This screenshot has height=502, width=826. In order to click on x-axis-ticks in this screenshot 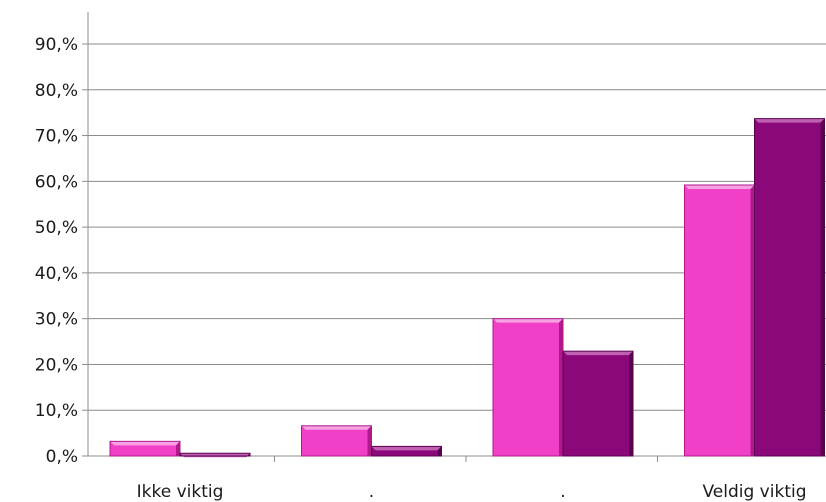, I will do `click(466, 459)`.